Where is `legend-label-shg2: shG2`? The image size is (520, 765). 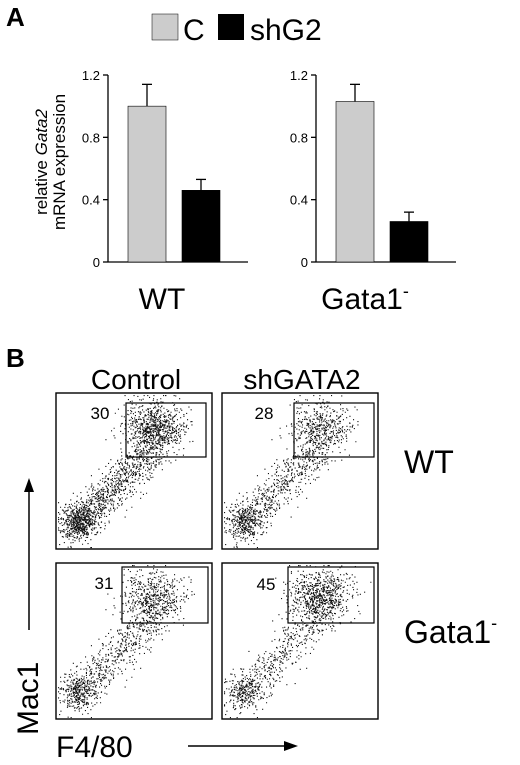
legend-label-shg2: shG2 is located at coordinates (286, 30).